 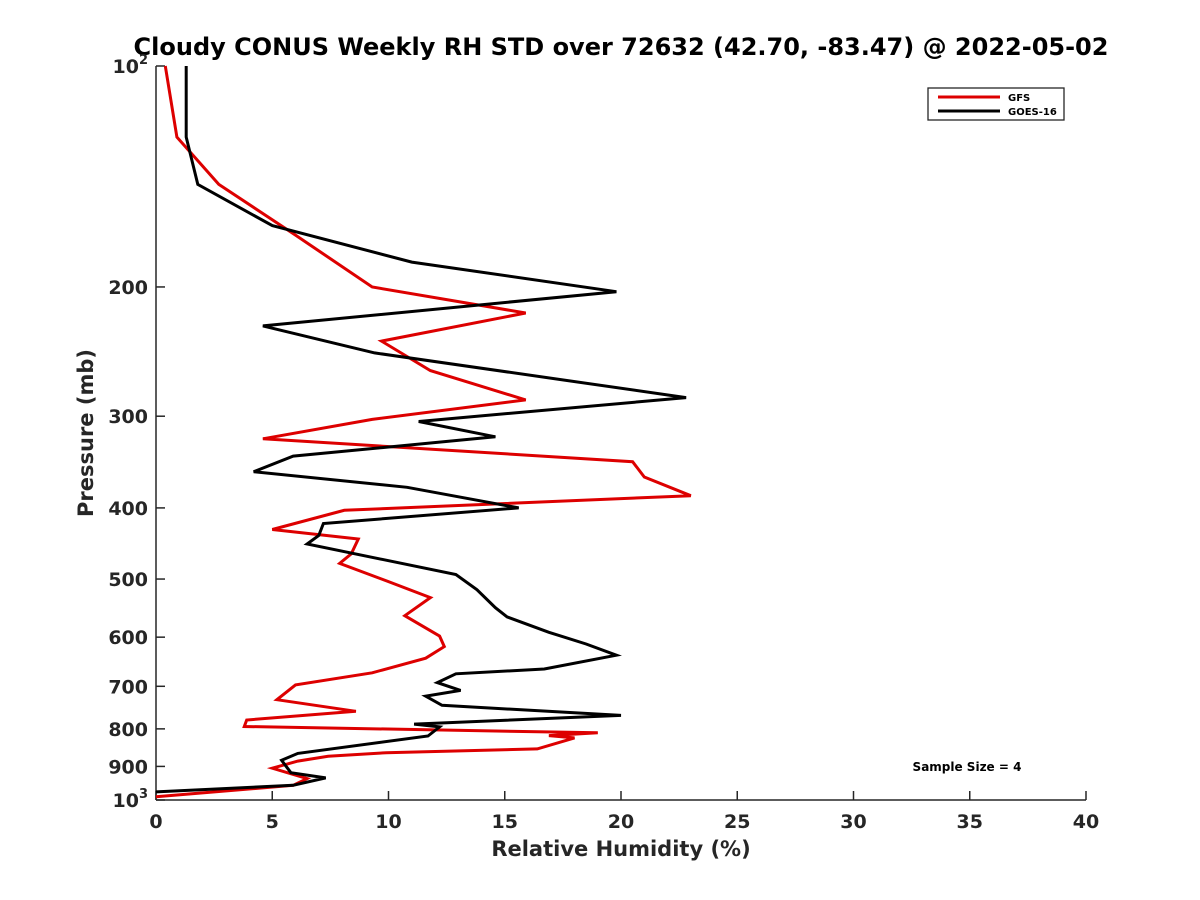 What do you see at coordinates (128, 417) in the screenshot?
I see `y-tick-label: 300` at bounding box center [128, 417].